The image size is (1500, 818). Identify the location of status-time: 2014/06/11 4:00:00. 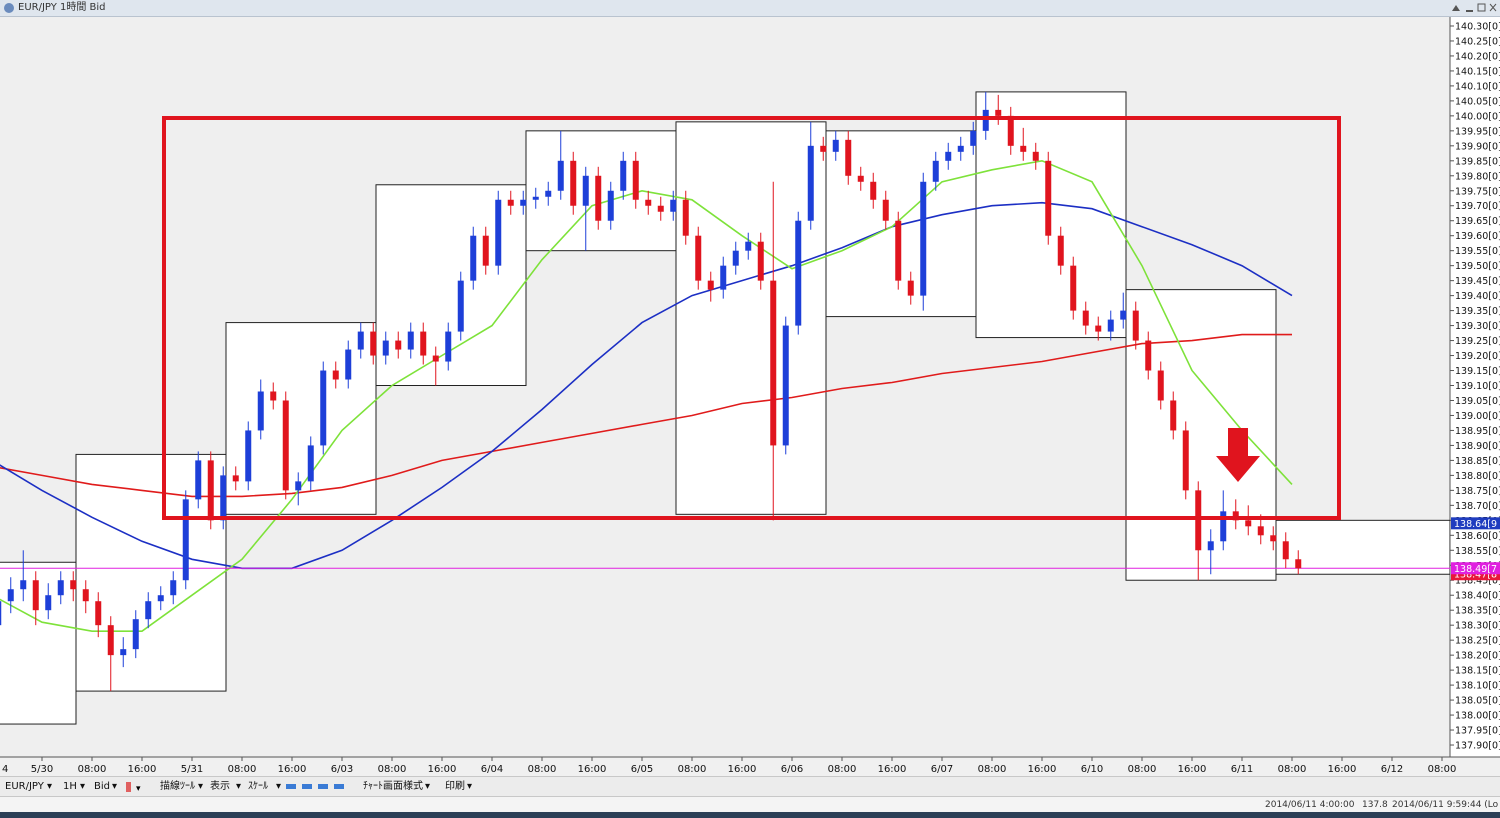
(1310, 805).